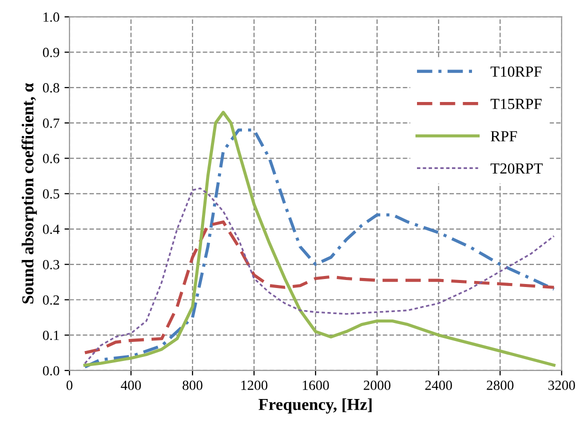  Describe the element at coordinates (561, 385) in the screenshot. I see `x-tick-label: 3200` at that location.